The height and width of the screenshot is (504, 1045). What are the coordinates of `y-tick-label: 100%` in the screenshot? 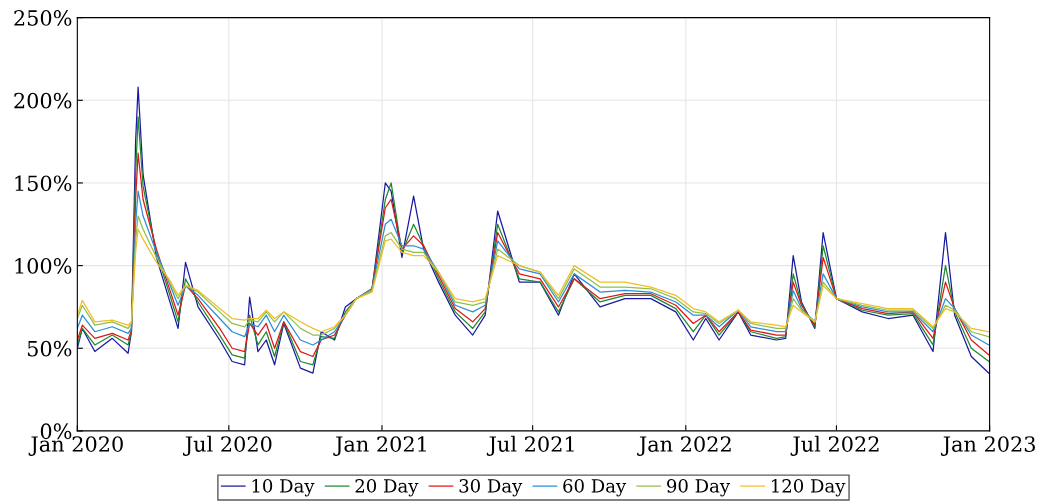 It's located at (43, 266).